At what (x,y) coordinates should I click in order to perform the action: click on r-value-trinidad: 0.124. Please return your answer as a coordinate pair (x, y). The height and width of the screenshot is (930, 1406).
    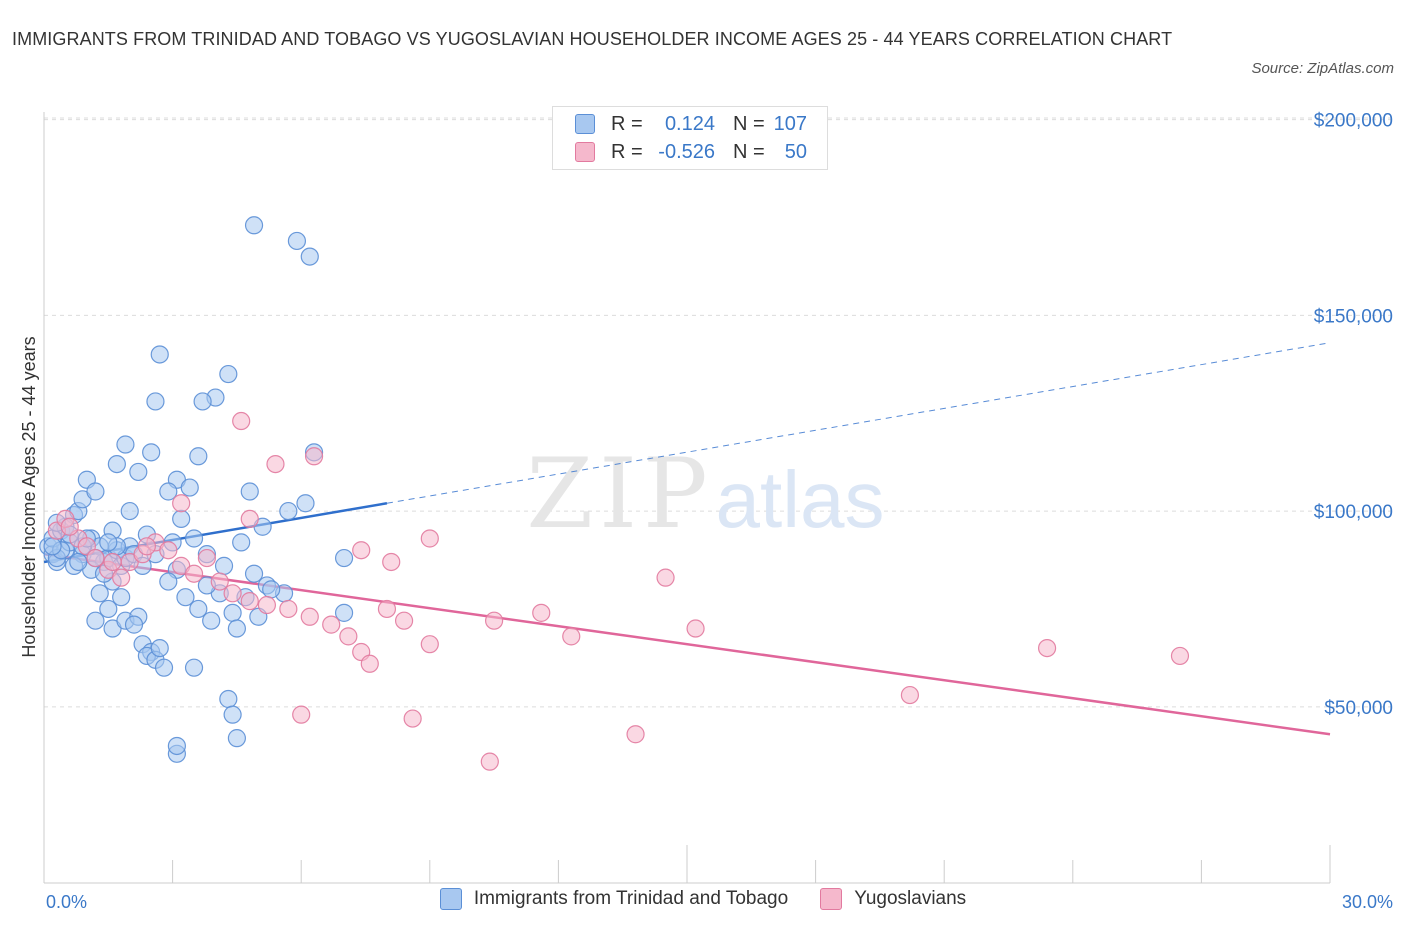
    Looking at the image, I should click on (689, 123).